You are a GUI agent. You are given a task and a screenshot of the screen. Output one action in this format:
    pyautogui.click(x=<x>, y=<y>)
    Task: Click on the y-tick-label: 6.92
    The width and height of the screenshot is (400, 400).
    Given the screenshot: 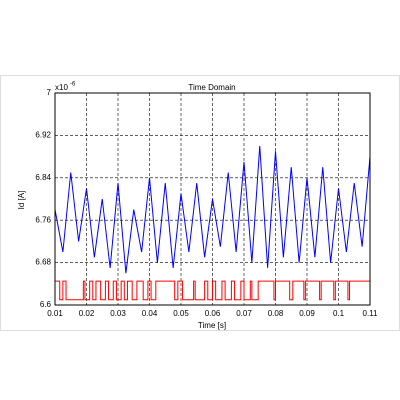 What is the action you would take?
    pyautogui.click(x=43, y=135)
    